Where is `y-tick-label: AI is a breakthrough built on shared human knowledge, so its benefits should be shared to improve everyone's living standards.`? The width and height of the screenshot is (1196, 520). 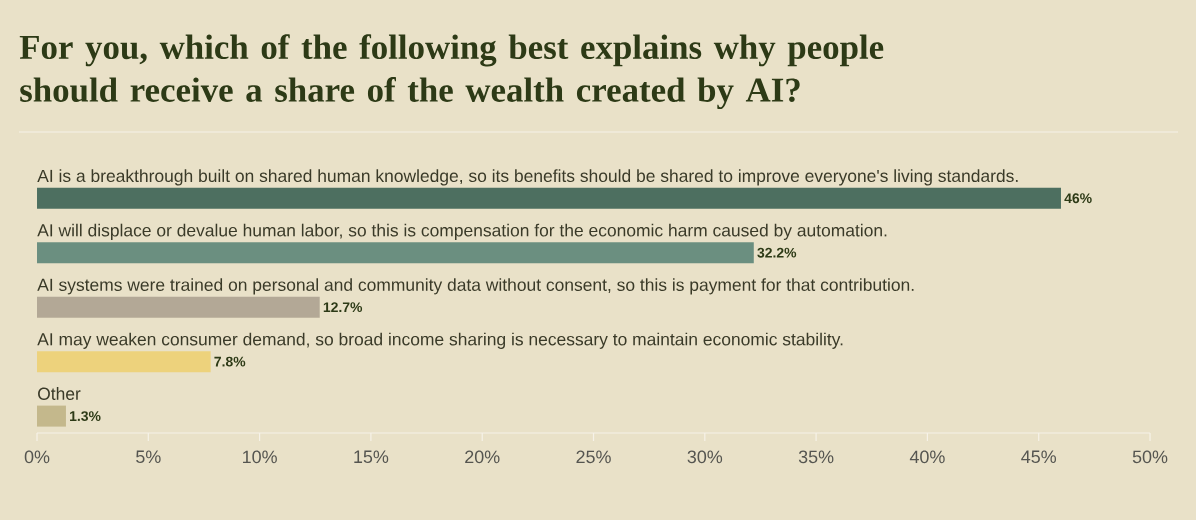
y-tick-label: AI is a breakthrough built on shared human knowledge, so its benefits should be shared to improve everyone's living standards. is located at coordinates (527, 177).